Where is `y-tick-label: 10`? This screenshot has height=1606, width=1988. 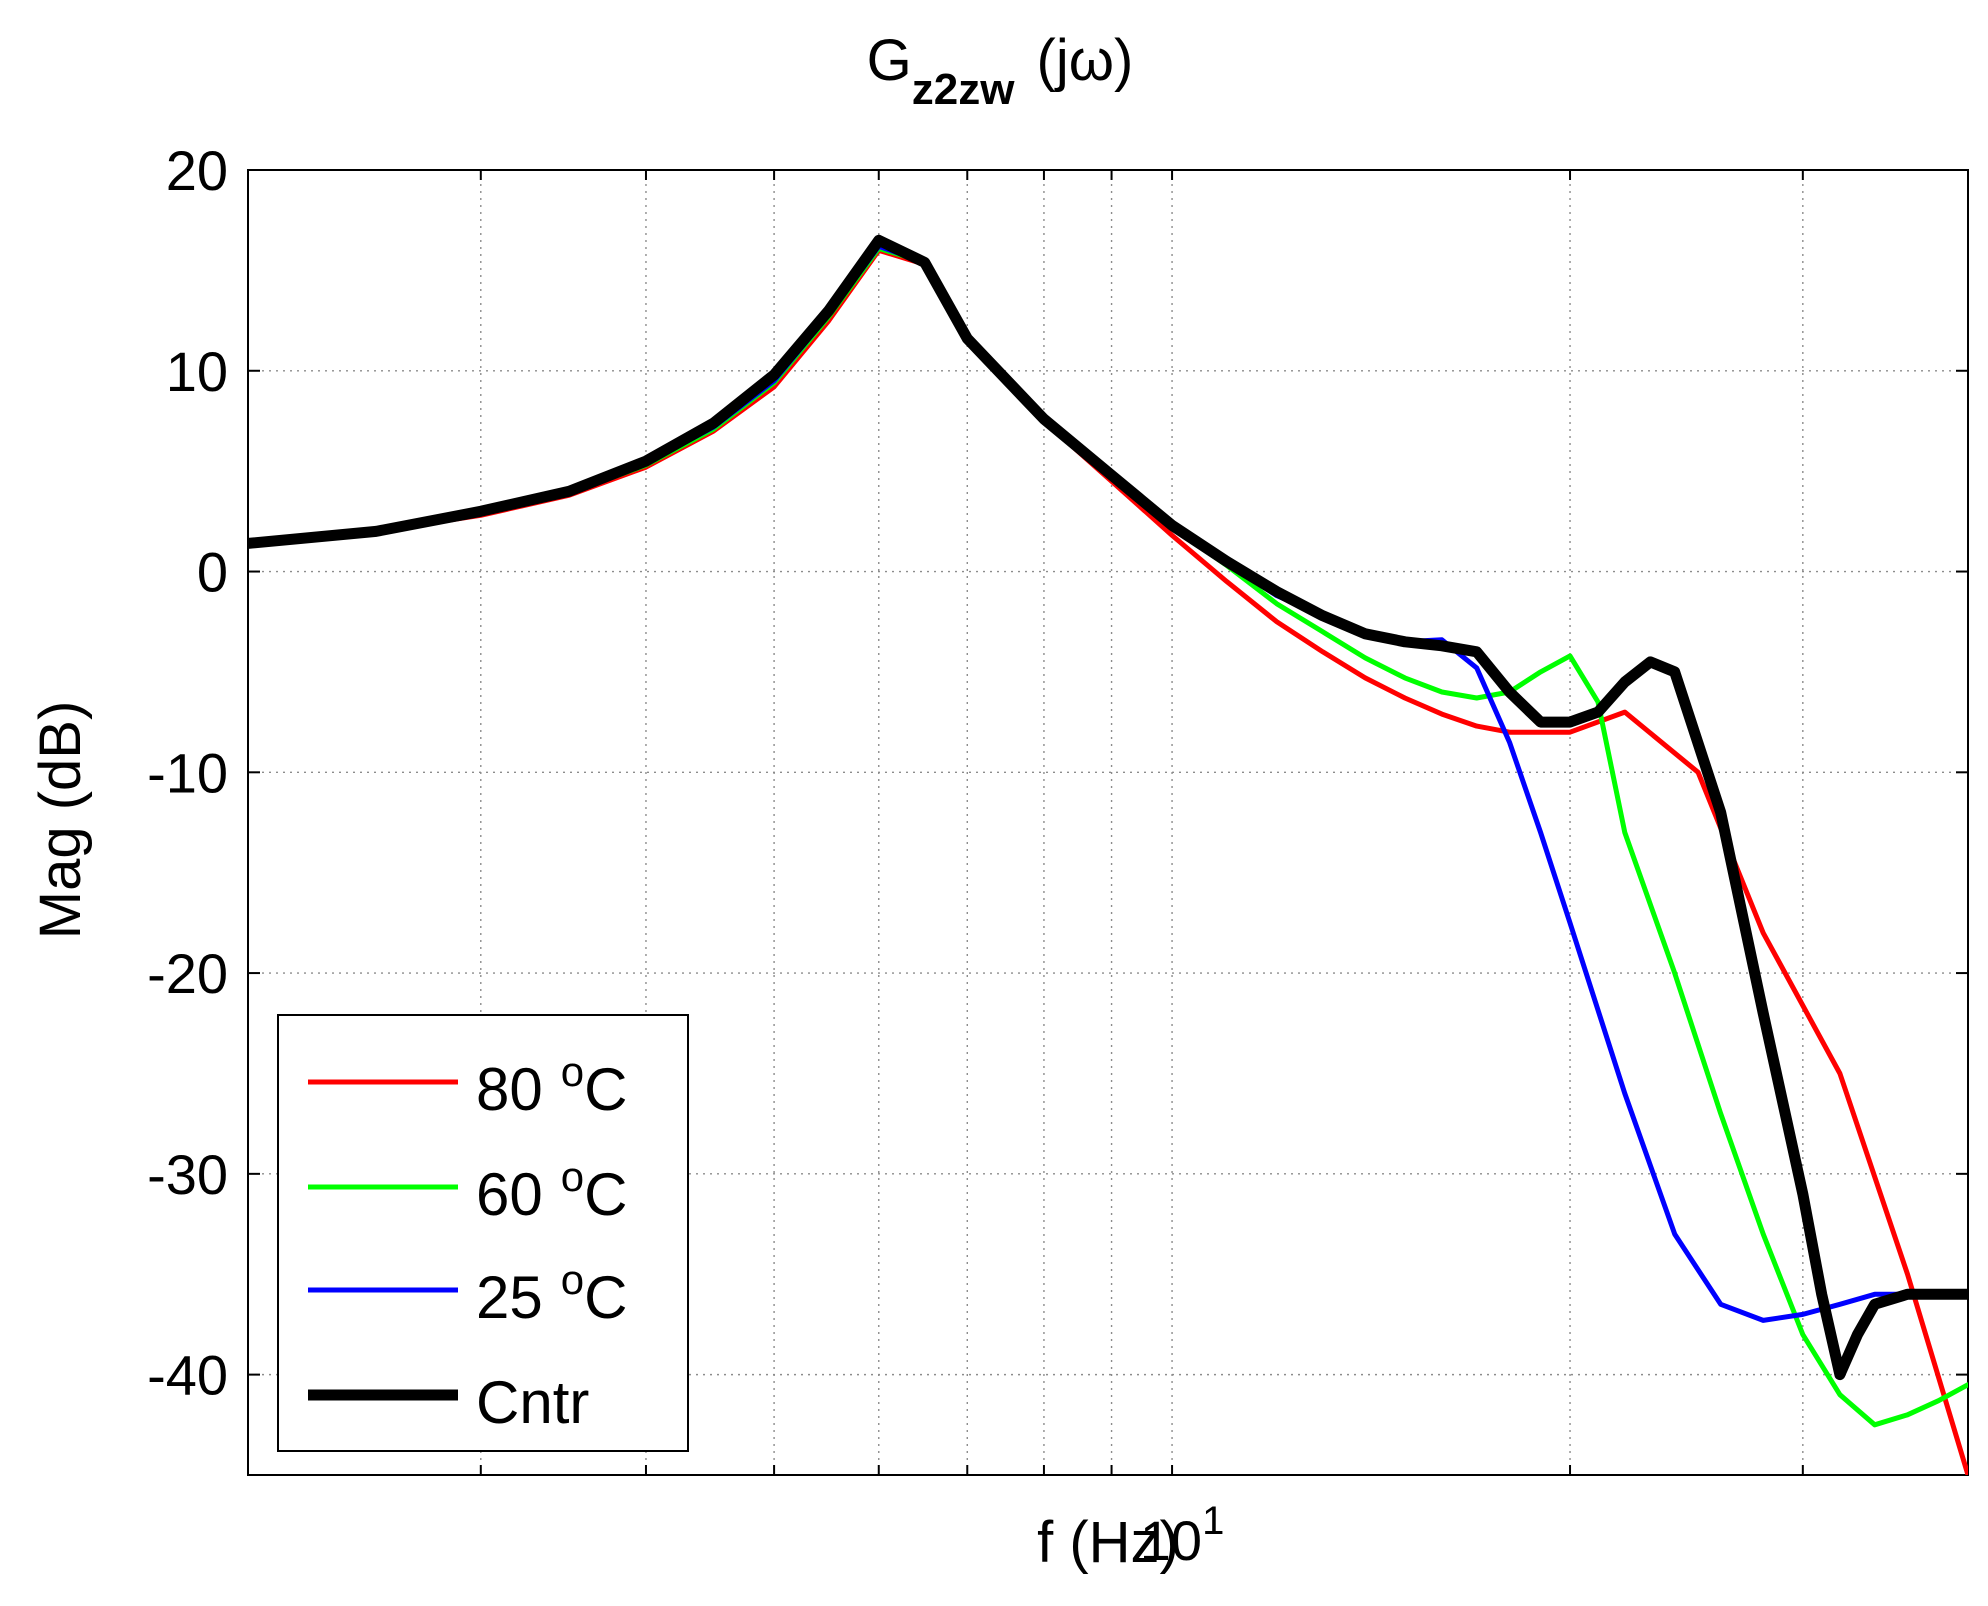
y-tick-label: 10 is located at coordinates (197, 371).